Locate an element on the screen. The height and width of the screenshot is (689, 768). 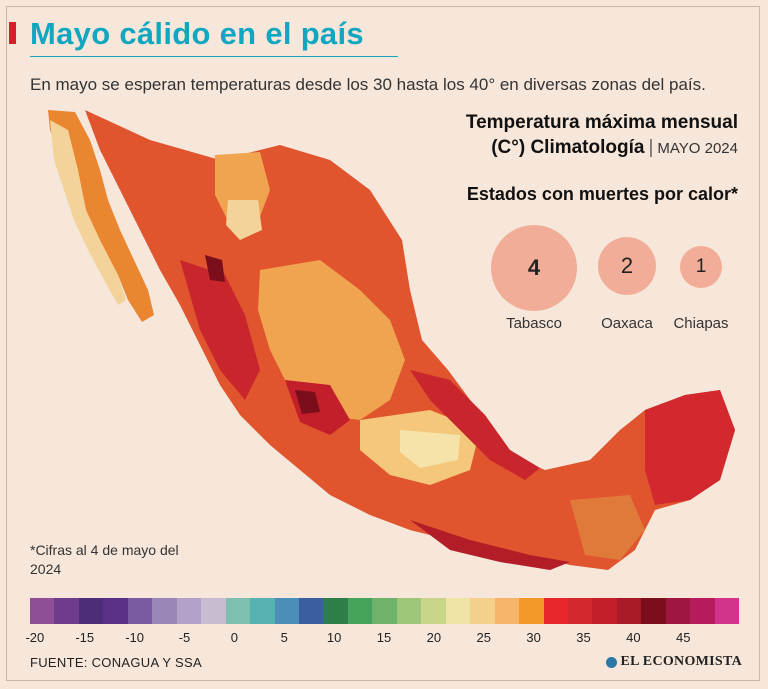
brand-logo: EL ECONOMISTA is located at coordinates (674, 662).